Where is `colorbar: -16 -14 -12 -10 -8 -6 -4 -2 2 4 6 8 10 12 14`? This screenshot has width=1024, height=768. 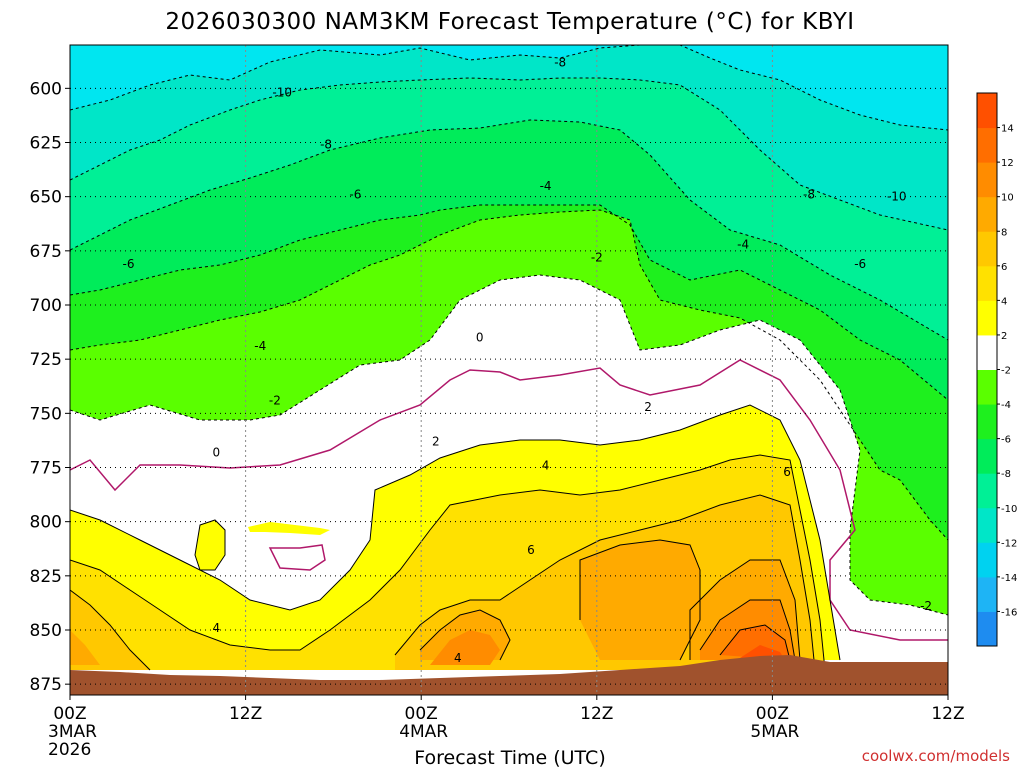
colorbar: -16 -14 -12 -10 -8 -6 -4 -2 2 4 6 8 10 12 14 is located at coordinates (996, 369).